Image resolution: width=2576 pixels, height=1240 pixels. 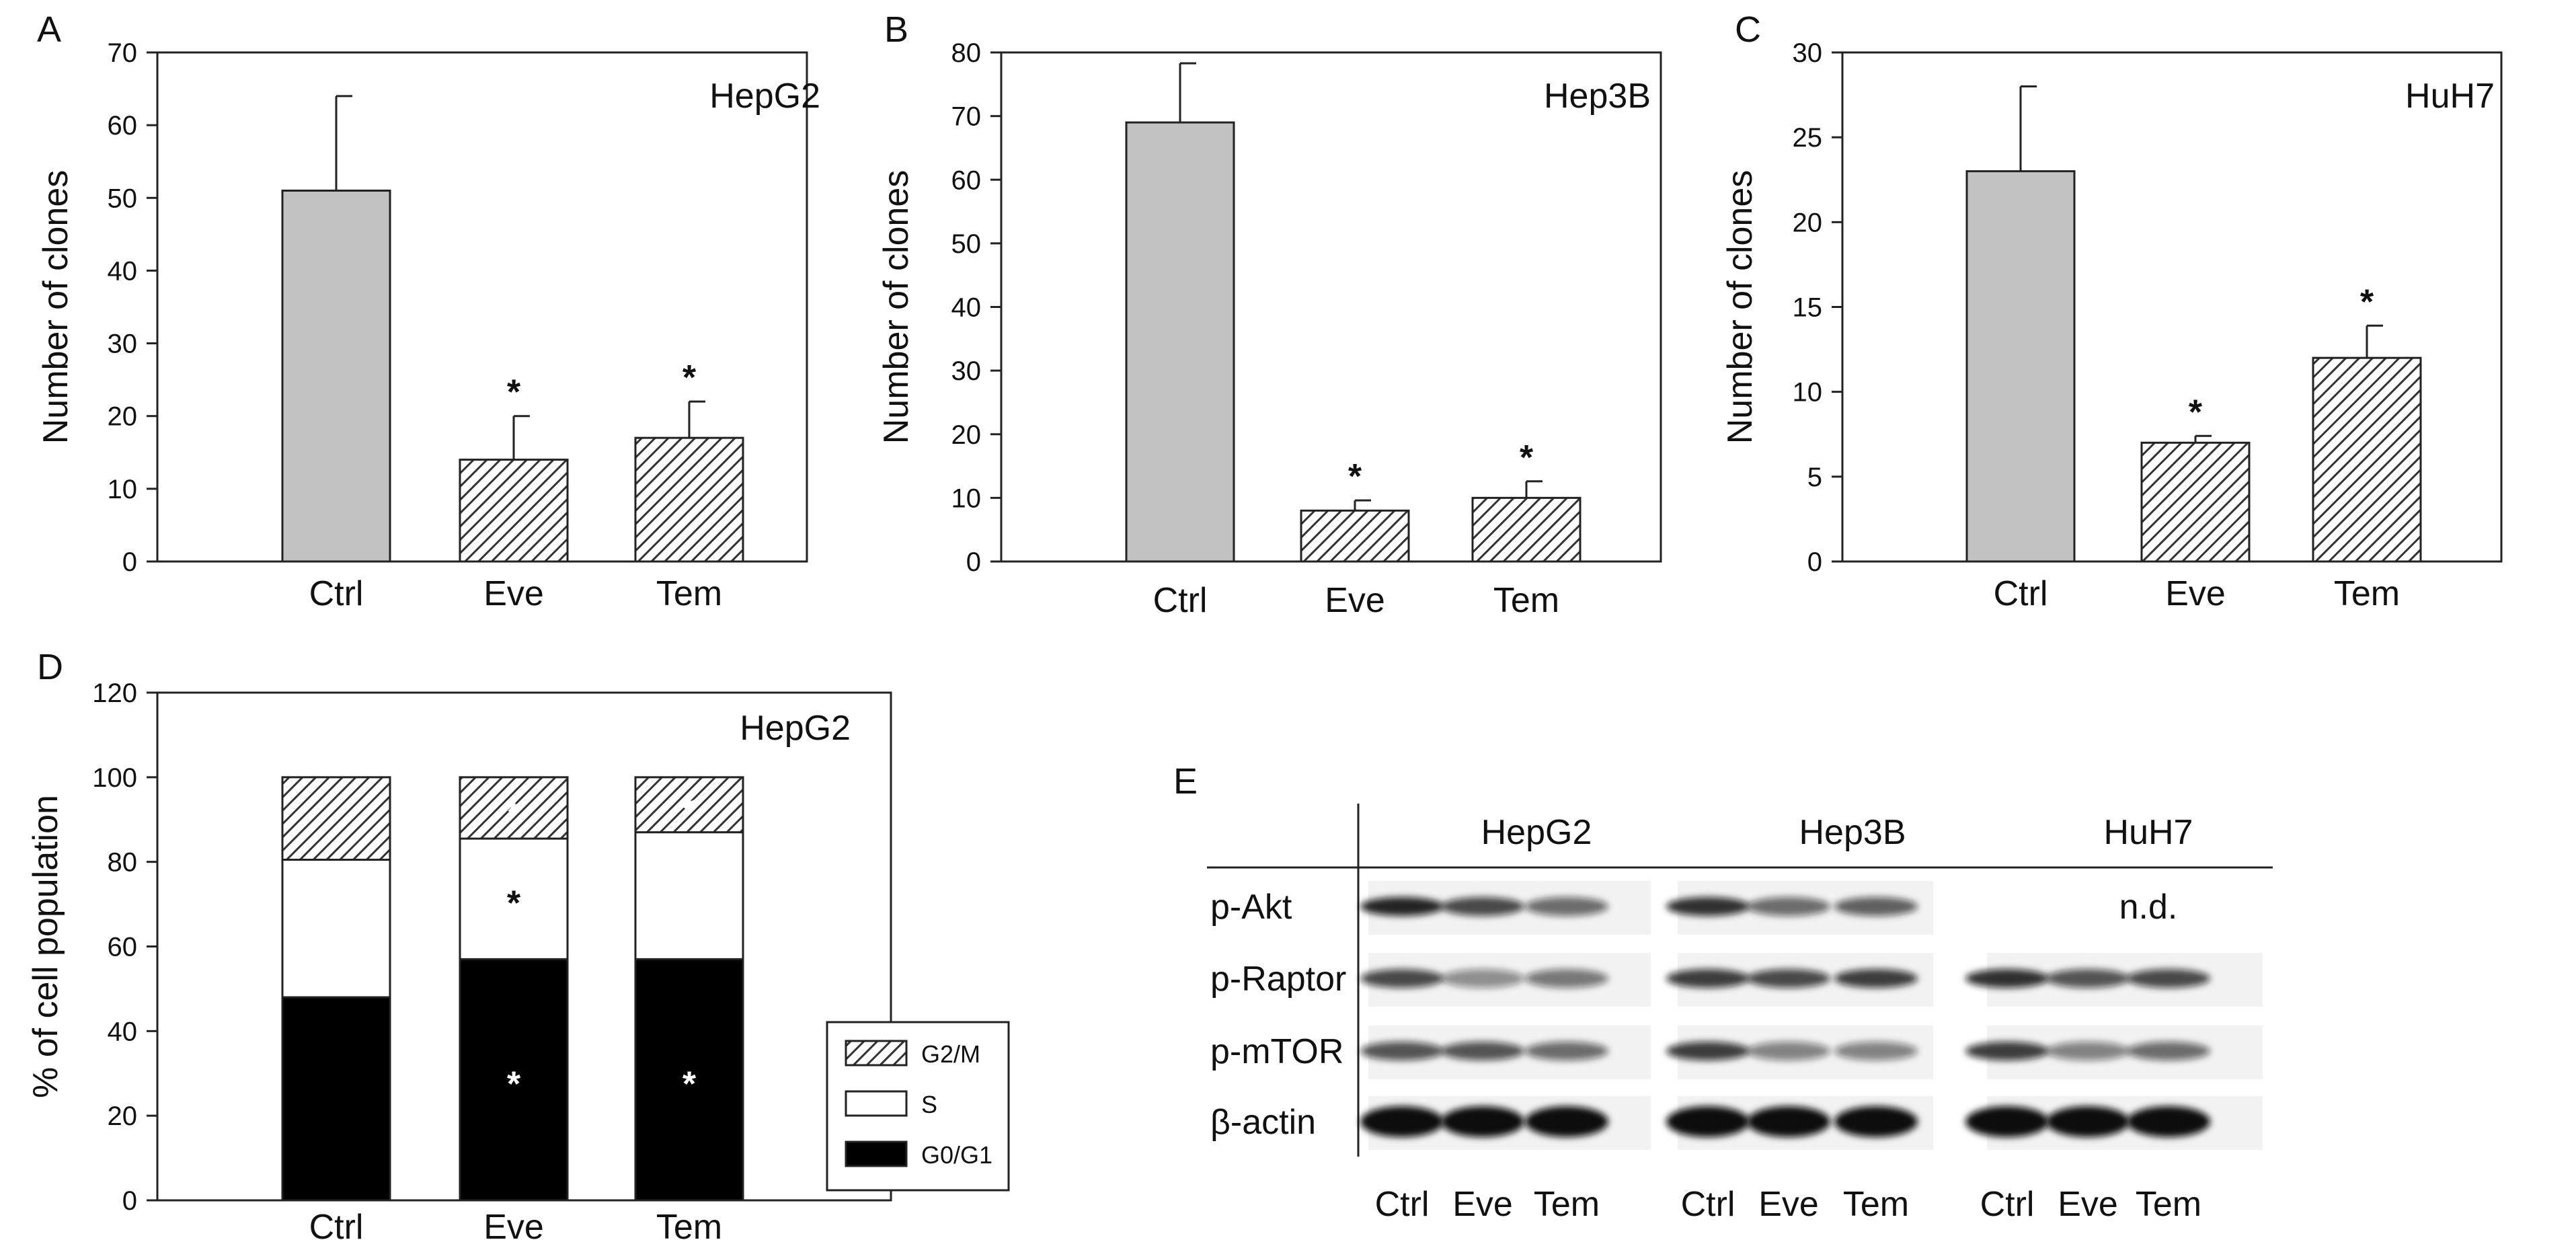 I want to click on blot-group-header: Hep3B, so click(x=1853, y=832).